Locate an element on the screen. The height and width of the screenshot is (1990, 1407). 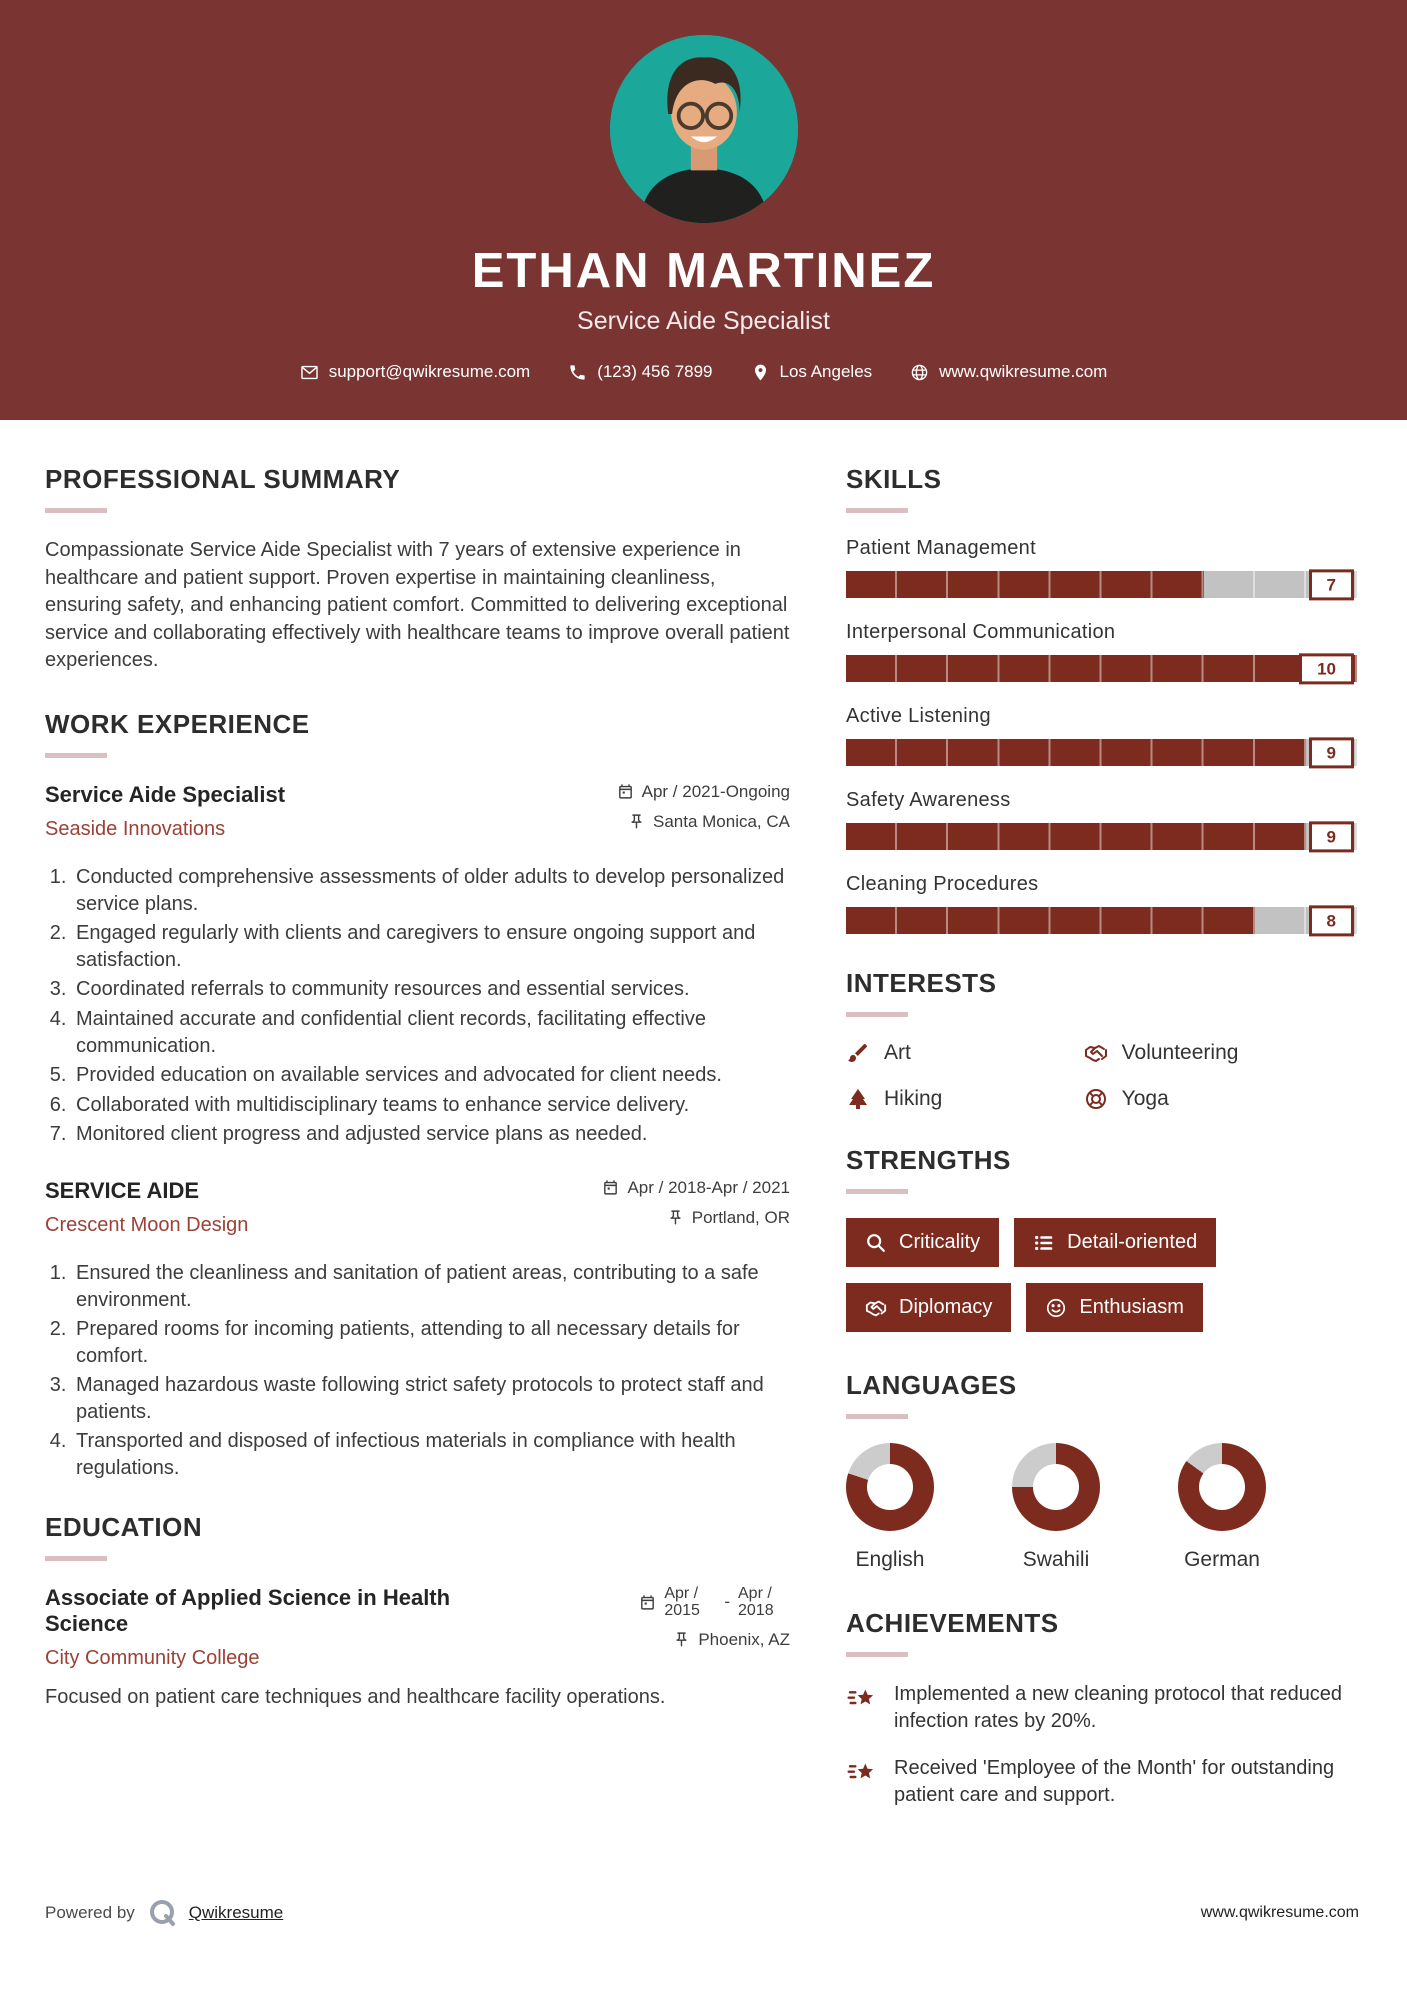
skill-label: Interpersonal Communication is located at coordinates (981, 632).